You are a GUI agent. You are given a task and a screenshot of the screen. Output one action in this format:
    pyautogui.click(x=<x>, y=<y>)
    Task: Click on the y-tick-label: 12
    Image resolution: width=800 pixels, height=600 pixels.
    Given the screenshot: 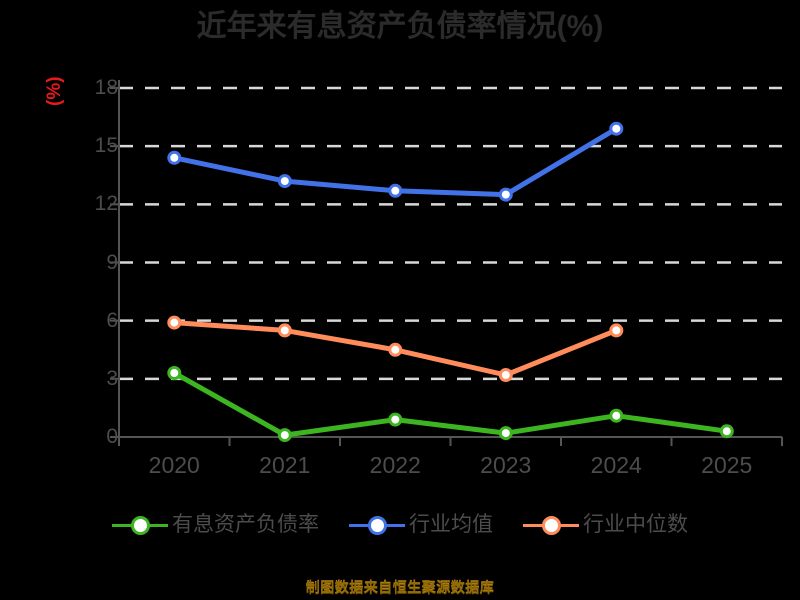 What is the action you would take?
    pyautogui.click(x=106, y=204)
    